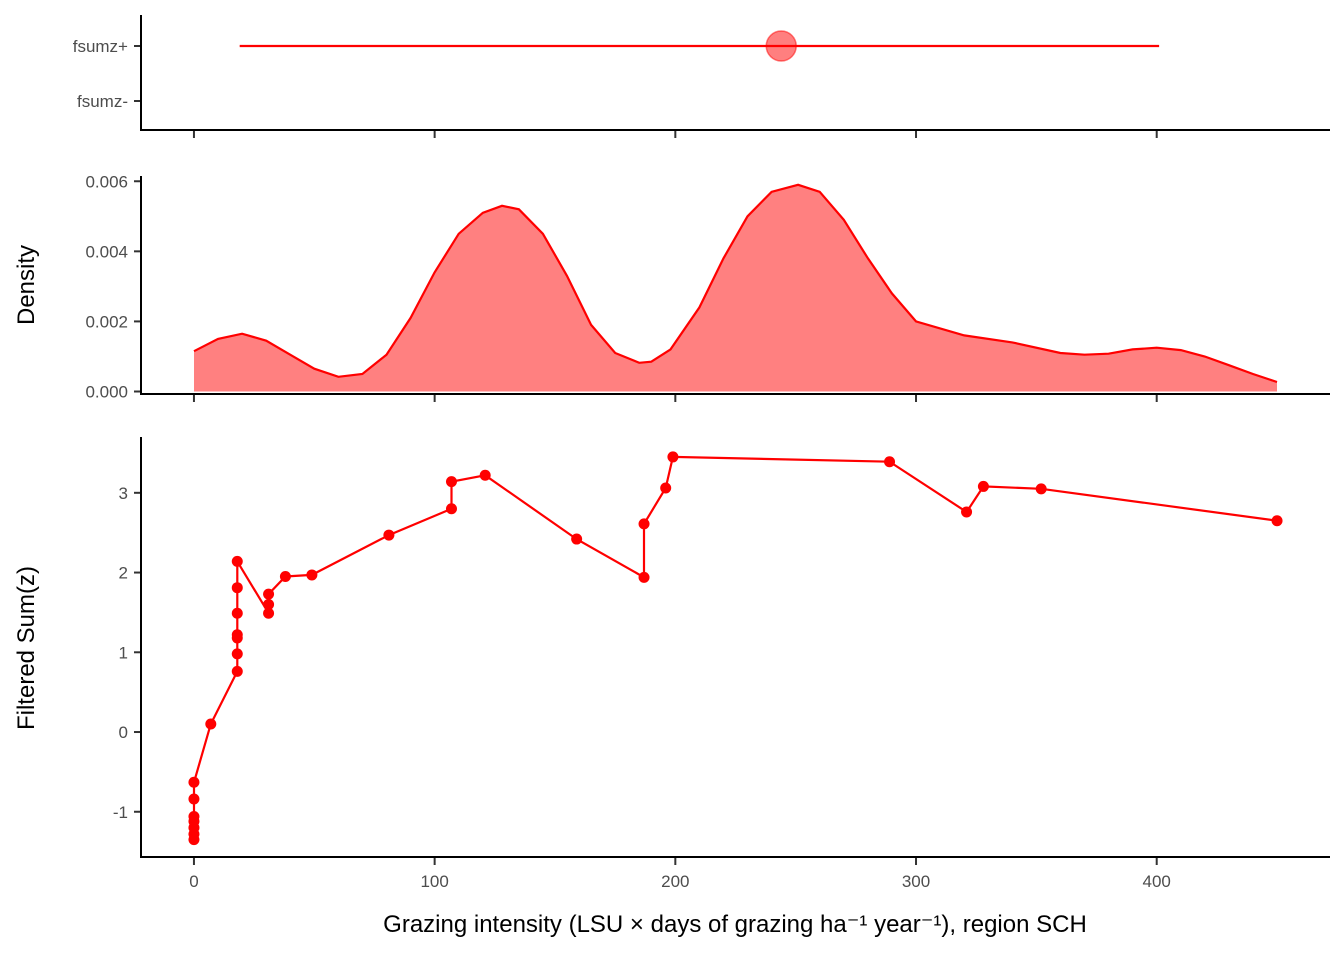 This screenshot has height=960, width=1344. What do you see at coordinates (675, 134) in the screenshot?
I see `interval-x-ticks` at bounding box center [675, 134].